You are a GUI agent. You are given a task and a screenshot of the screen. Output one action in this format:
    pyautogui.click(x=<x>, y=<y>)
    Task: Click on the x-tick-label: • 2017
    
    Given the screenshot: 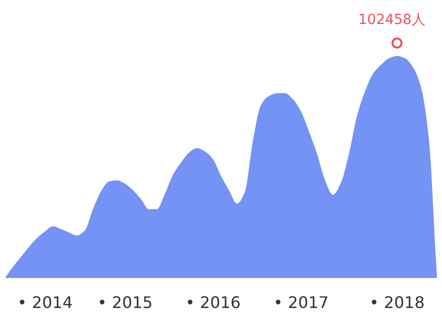 What is the action you would take?
    pyautogui.click(x=301, y=302)
    